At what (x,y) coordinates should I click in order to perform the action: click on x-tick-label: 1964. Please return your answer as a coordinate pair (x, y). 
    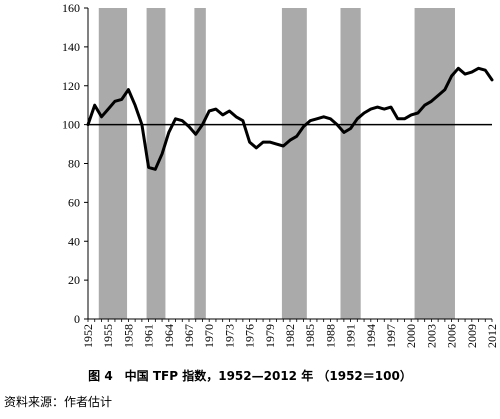
    Looking at the image, I should click on (169, 336).